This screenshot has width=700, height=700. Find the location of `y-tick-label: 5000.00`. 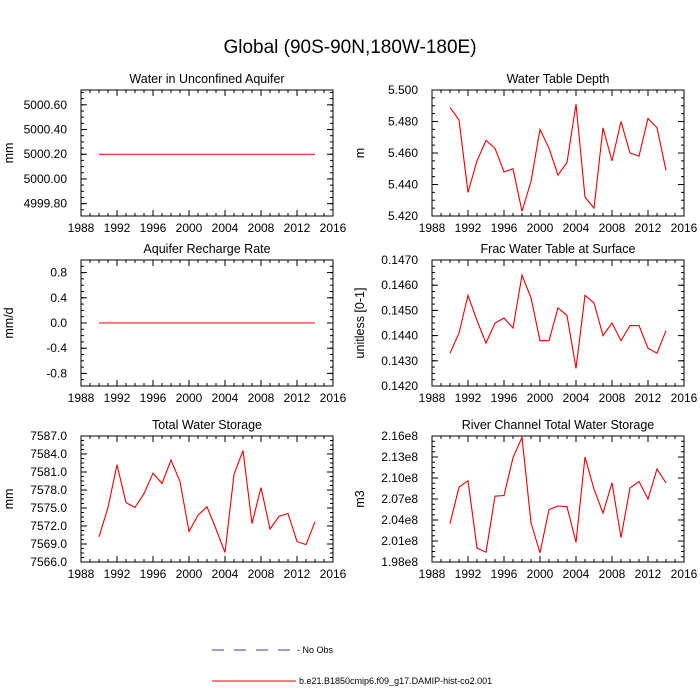

y-tick-label: 5000.00 is located at coordinates (46, 179).